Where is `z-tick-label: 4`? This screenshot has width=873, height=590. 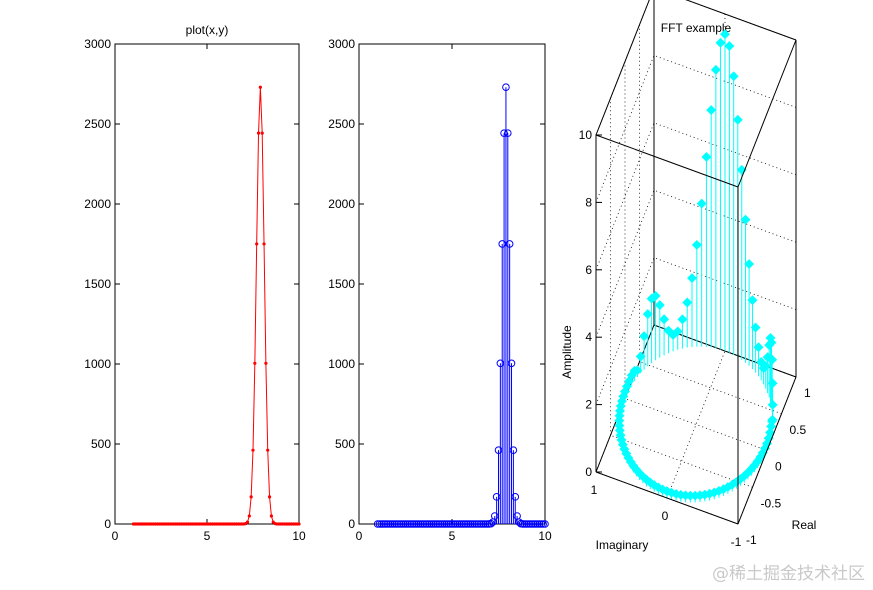 z-tick-label: 4 is located at coordinates (588, 337).